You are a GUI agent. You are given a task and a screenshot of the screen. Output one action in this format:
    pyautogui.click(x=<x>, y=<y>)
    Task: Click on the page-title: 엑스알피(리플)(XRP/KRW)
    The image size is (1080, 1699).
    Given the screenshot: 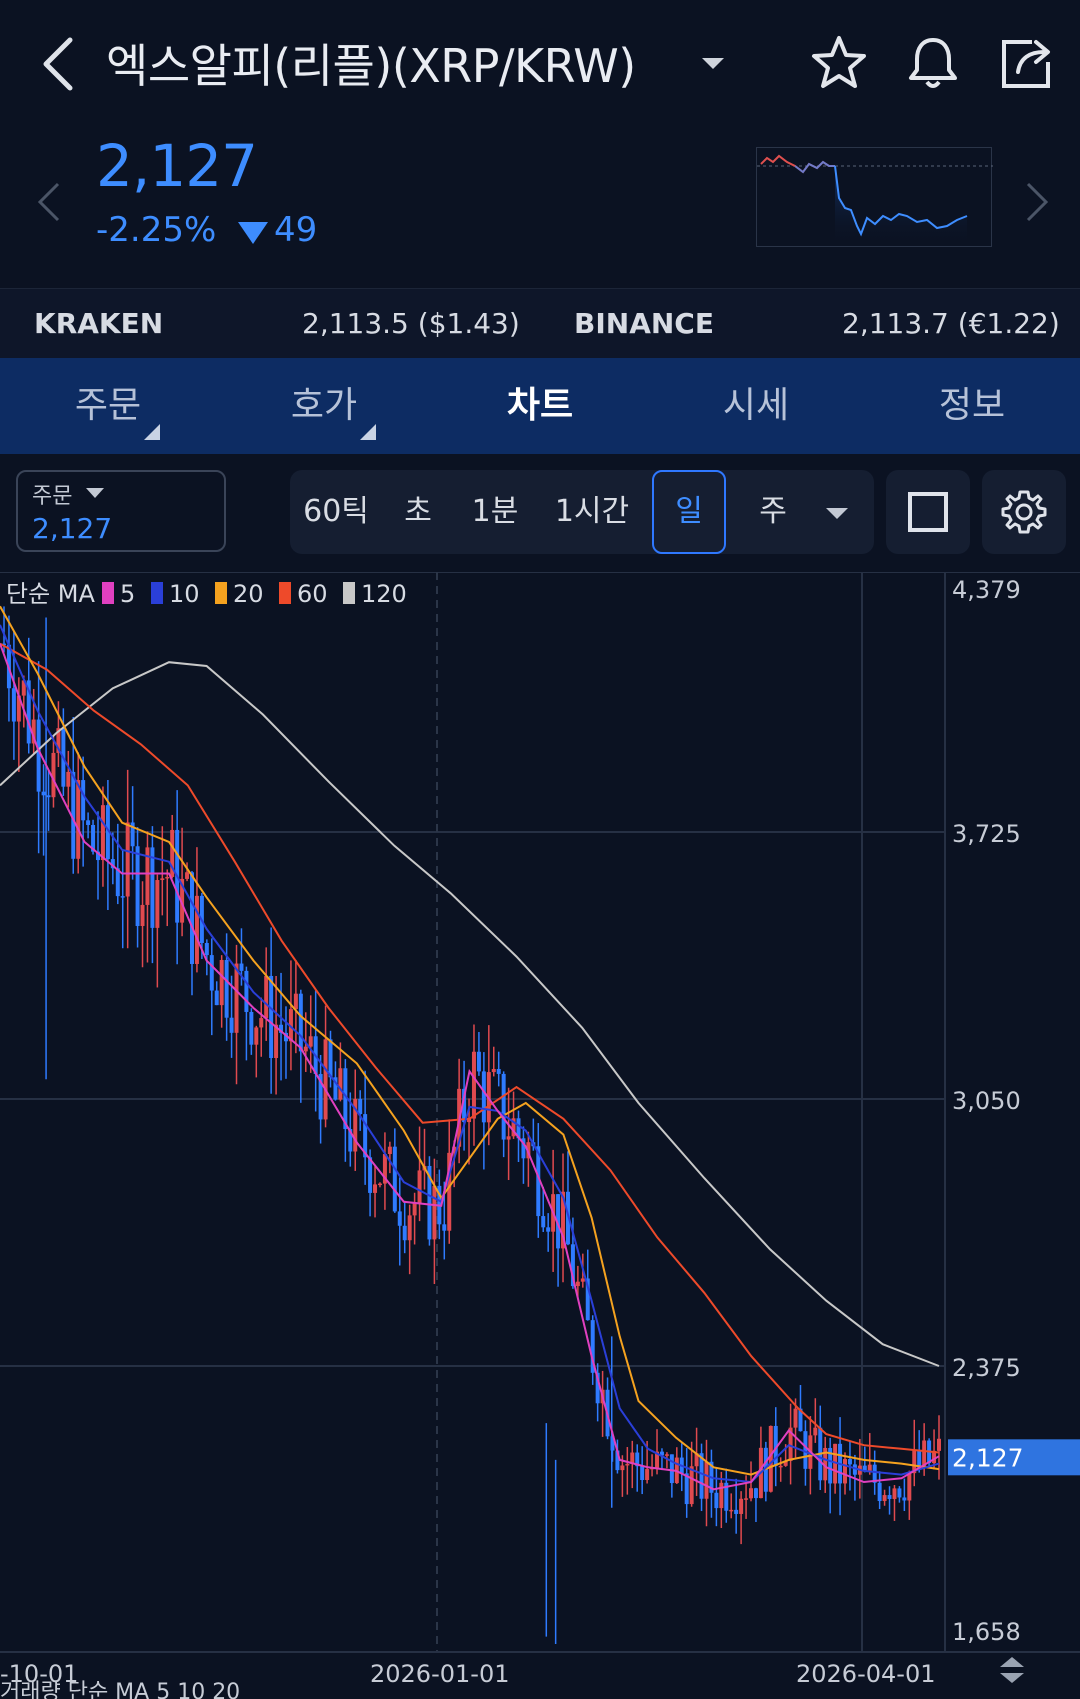 What is the action you would take?
    pyautogui.click(x=371, y=66)
    